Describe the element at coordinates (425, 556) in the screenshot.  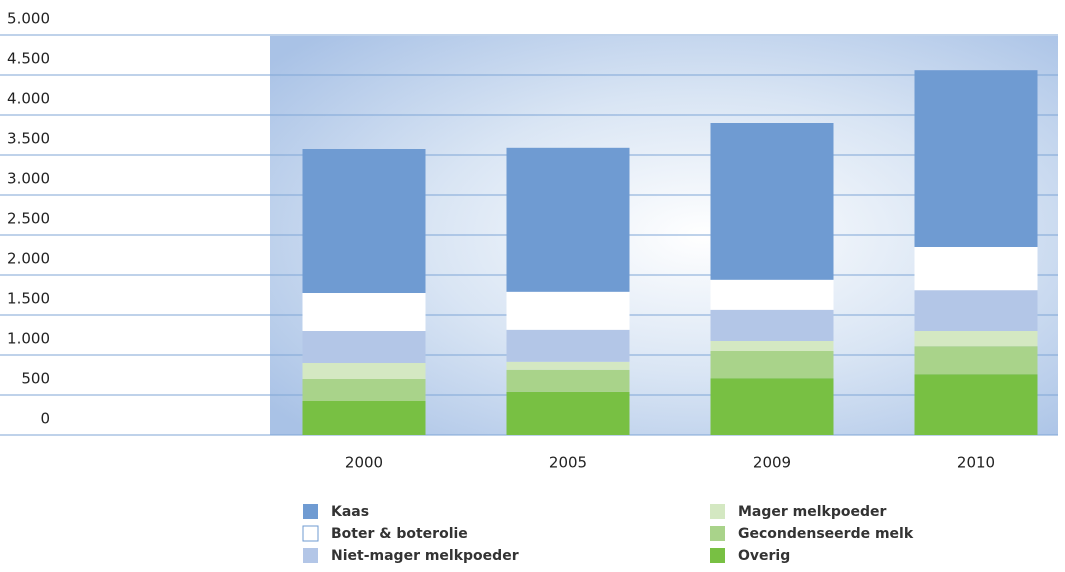
I see `legend-label: Niet-mager melkpoeder` at that location.